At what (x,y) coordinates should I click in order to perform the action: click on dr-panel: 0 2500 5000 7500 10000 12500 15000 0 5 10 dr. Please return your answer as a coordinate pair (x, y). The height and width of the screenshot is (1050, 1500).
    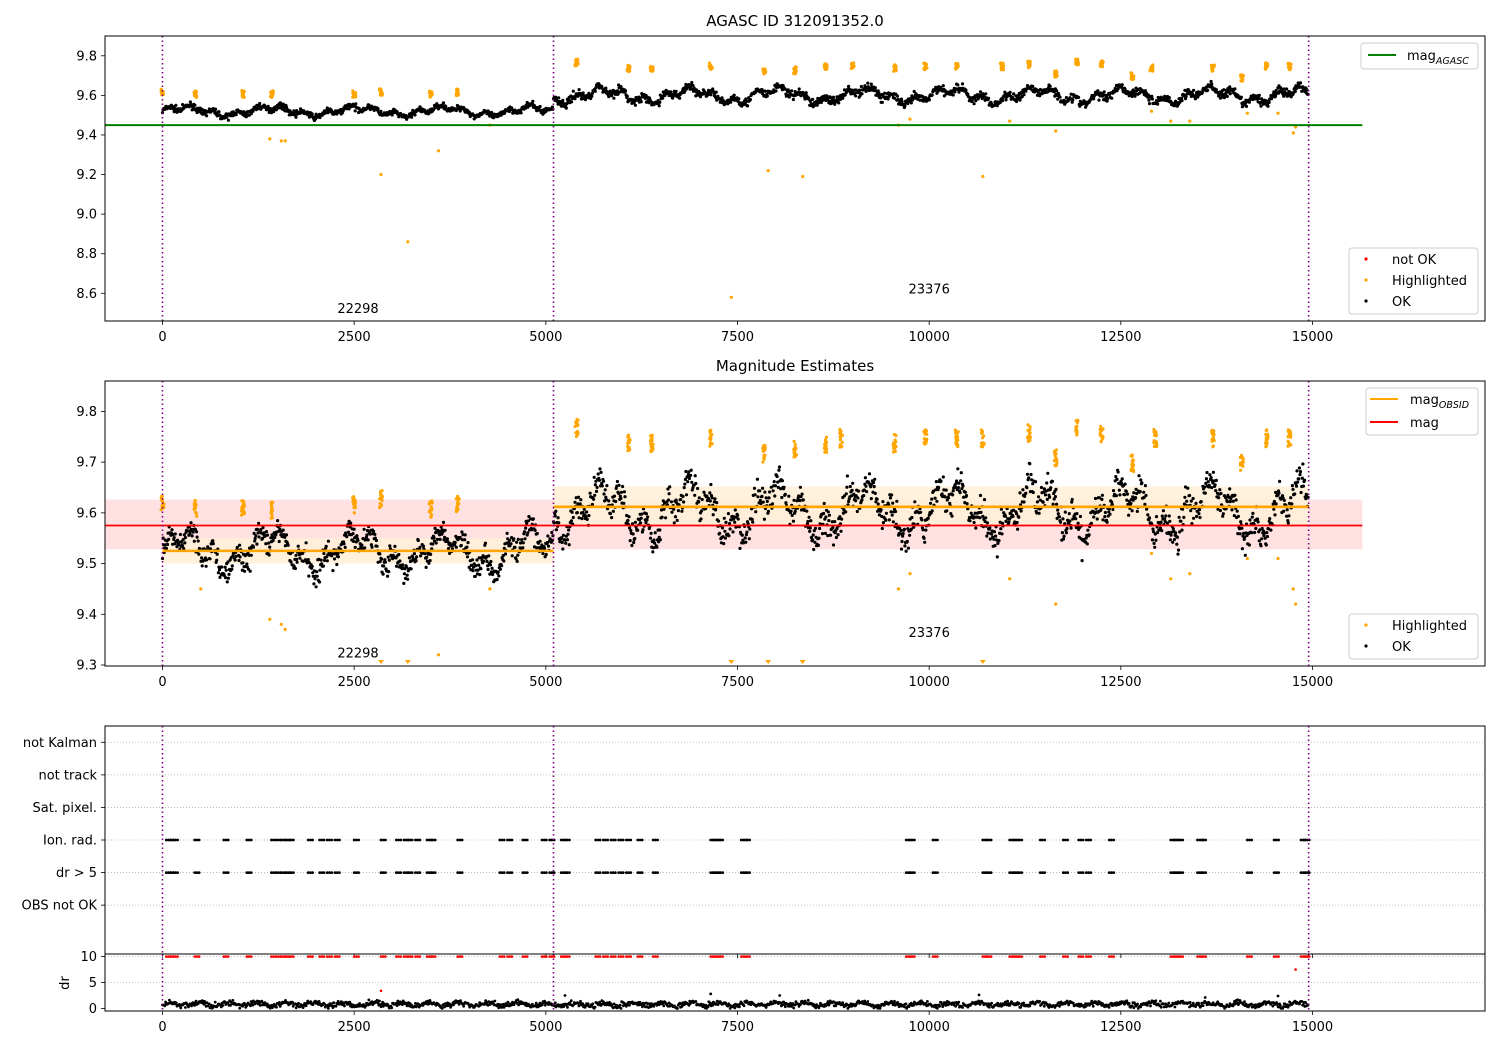
    Looking at the image, I should click on (772, 992).